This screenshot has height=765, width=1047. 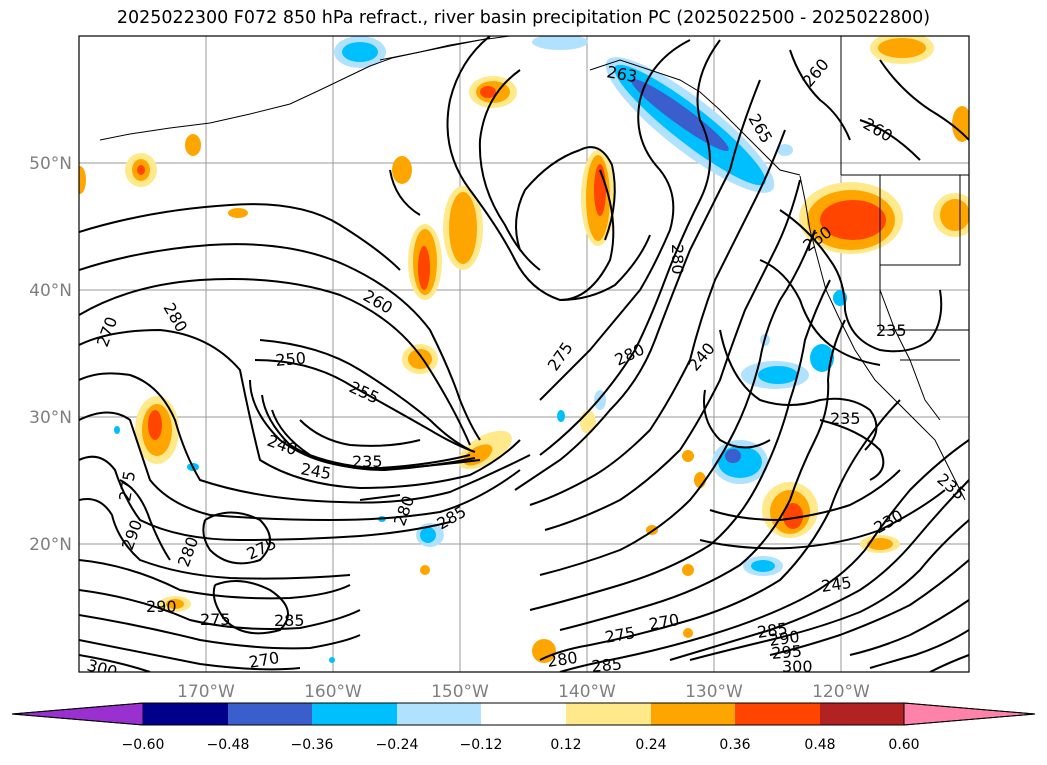 I want to click on colorbar-tick-label: −0.60, so click(x=143, y=745).